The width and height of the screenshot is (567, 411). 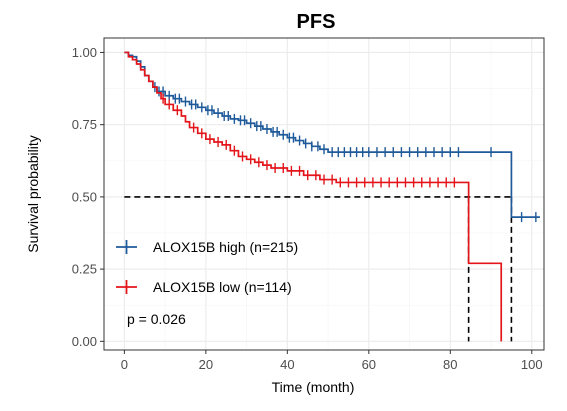 I want to click on legend-key-high, so click(x=126, y=247).